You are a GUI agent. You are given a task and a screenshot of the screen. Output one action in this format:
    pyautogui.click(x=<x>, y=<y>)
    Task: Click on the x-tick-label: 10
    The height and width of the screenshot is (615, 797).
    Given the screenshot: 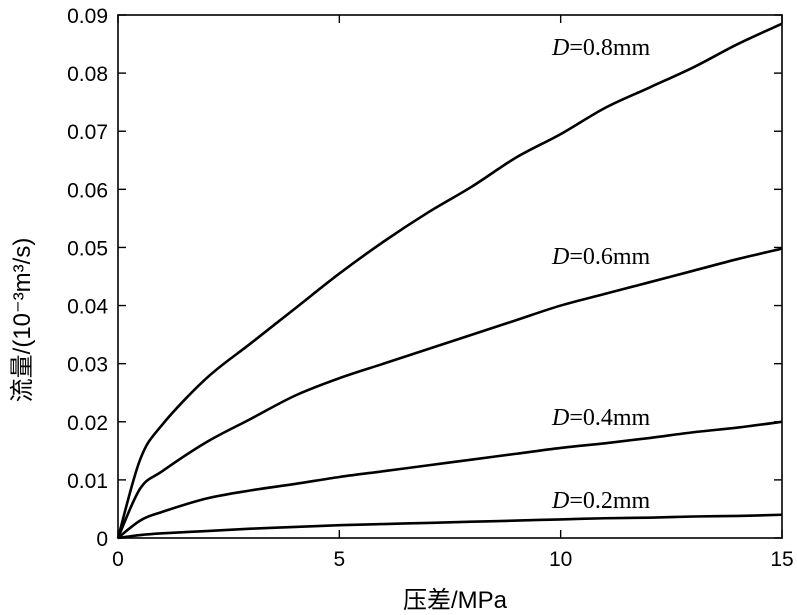 What is the action you would take?
    pyautogui.click(x=560, y=559)
    